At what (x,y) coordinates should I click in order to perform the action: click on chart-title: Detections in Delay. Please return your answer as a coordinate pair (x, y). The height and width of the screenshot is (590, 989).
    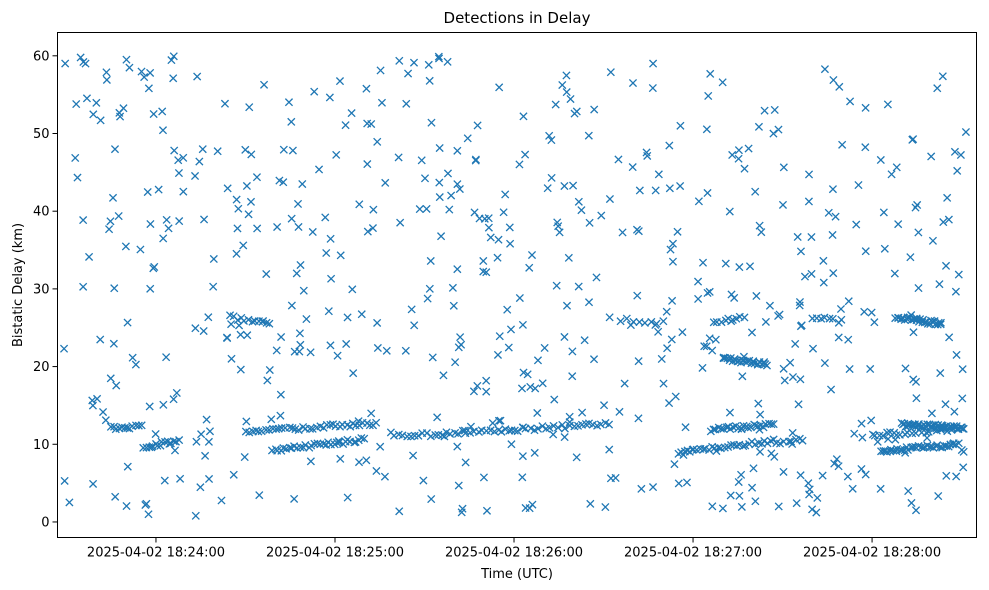
    Looking at the image, I should click on (517, 18).